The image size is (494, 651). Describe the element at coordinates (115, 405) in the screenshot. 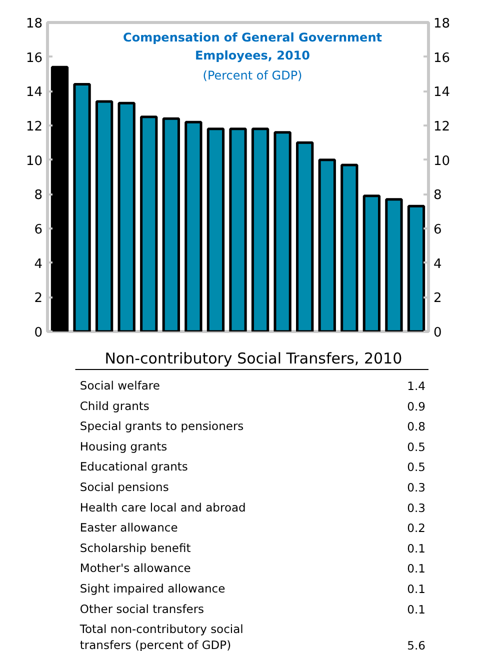

I see `category-label: Child grants` at that location.